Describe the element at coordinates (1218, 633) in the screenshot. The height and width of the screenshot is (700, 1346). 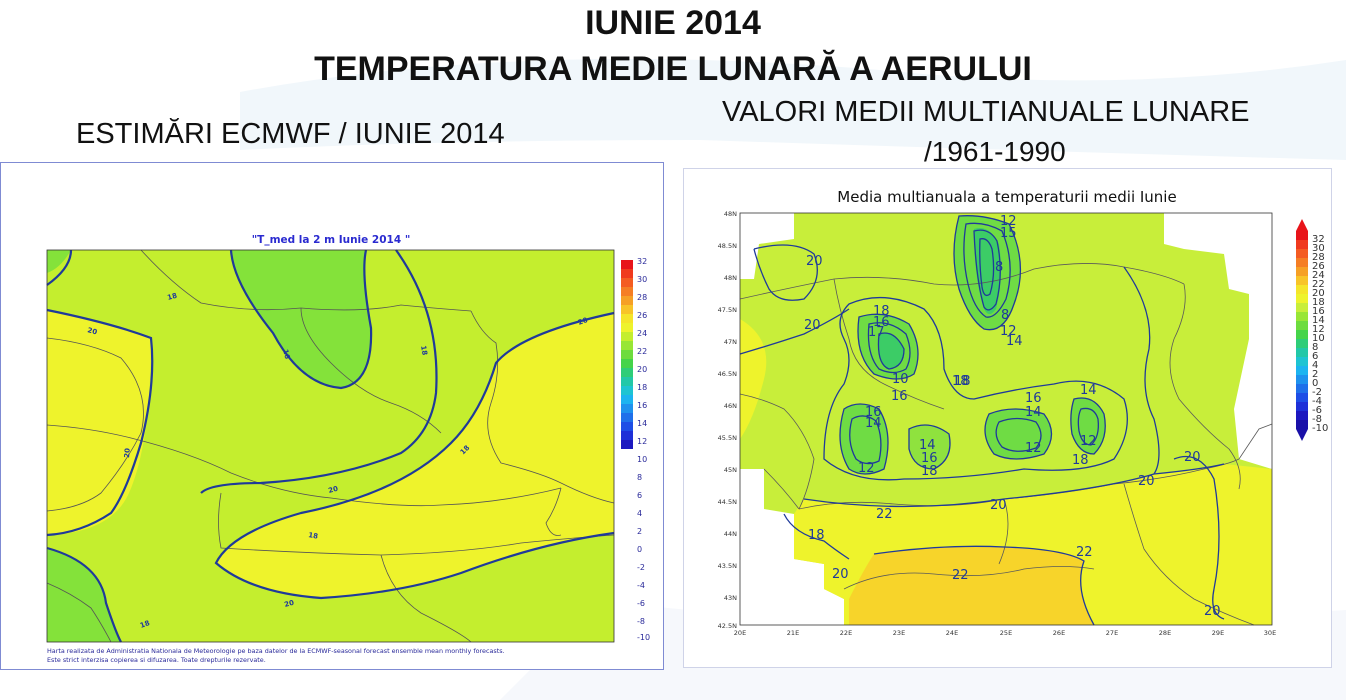
I see `svg-text: 29E` at that location.